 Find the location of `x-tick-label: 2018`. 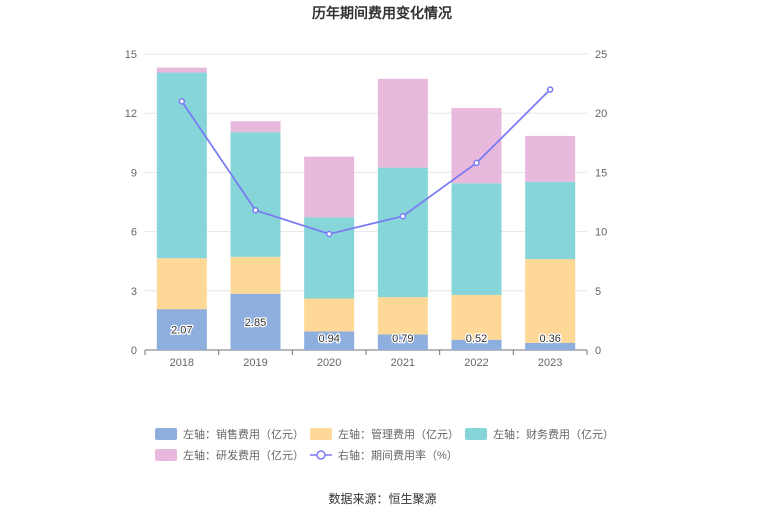

x-tick-label: 2018 is located at coordinates (182, 363).